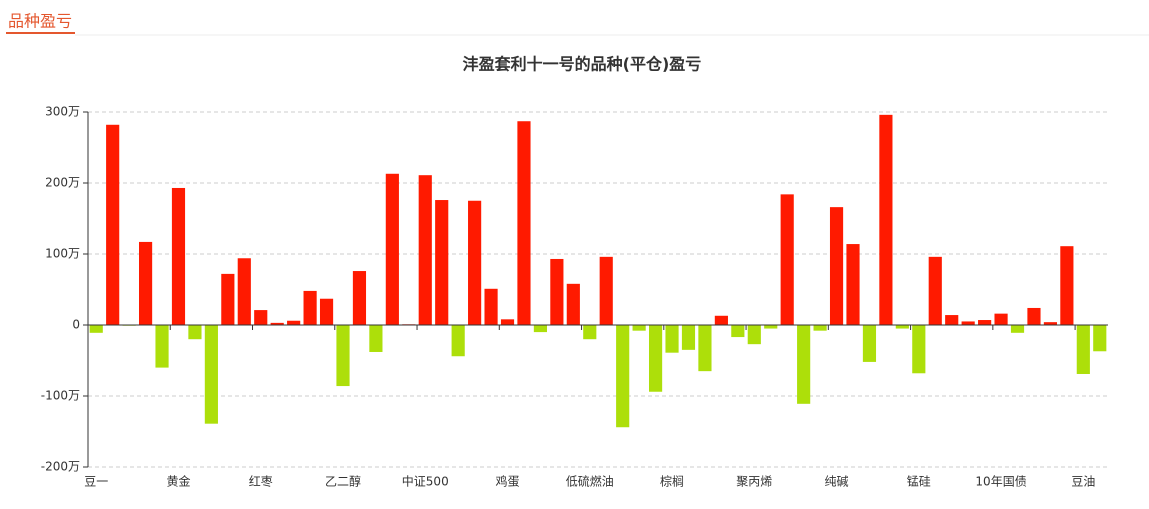 The width and height of the screenshot is (1149, 509). I want to click on y-tick-label: 200万, so click(62, 183).